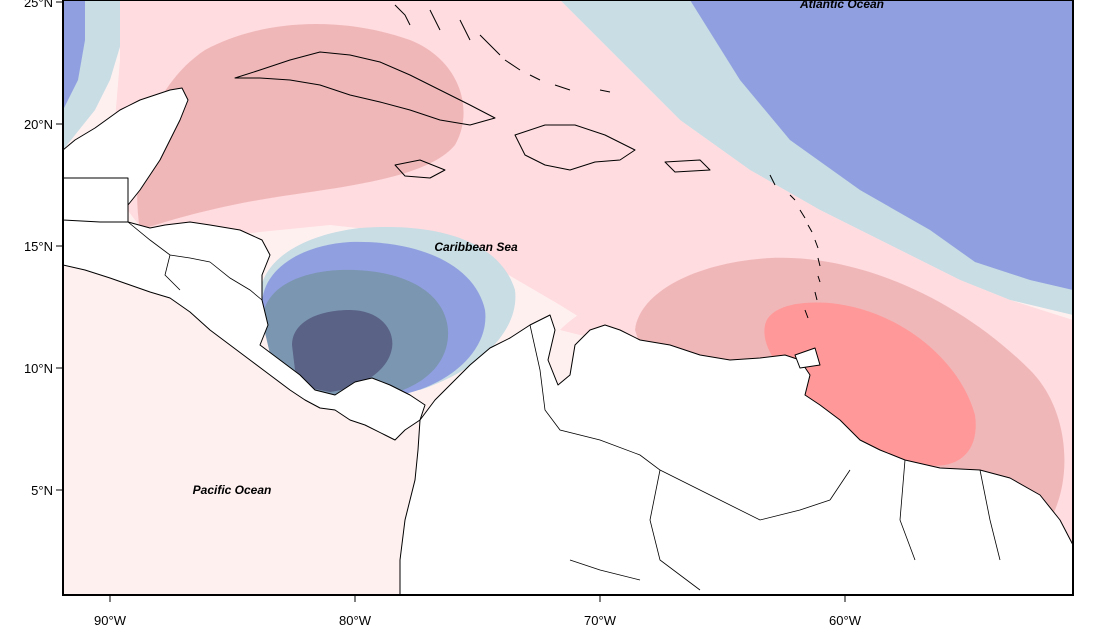 The width and height of the screenshot is (1100, 630). I want to click on y-tick-label: 25°N, so click(38, 5).